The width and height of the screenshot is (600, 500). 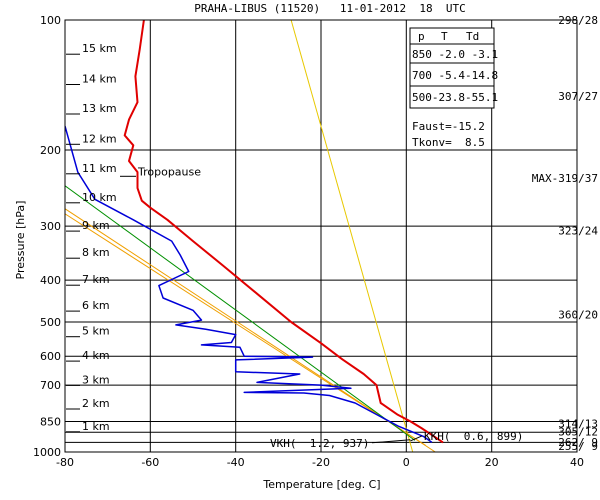 I want to click on x-tick-labels: -80 -60 -40 -20 0 20 40, so click(x=320, y=462).